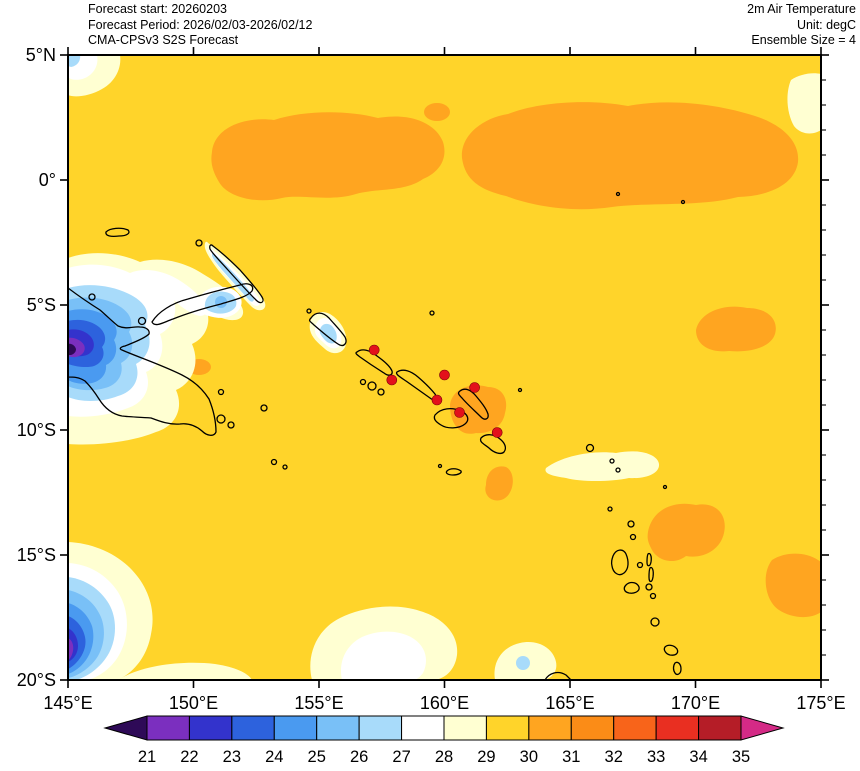  What do you see at coordinates (826, 24) in the screenshot?
I see `unit-label: Unit: degC` at bounding box center [826, 24].